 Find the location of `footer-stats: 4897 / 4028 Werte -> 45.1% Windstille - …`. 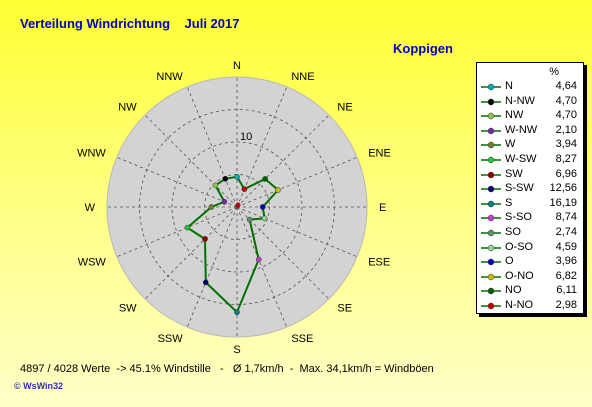

footer-stats: 4897 / 4028 Werte -> 45.1% Windstille - … is located at coordinates (227, 369).